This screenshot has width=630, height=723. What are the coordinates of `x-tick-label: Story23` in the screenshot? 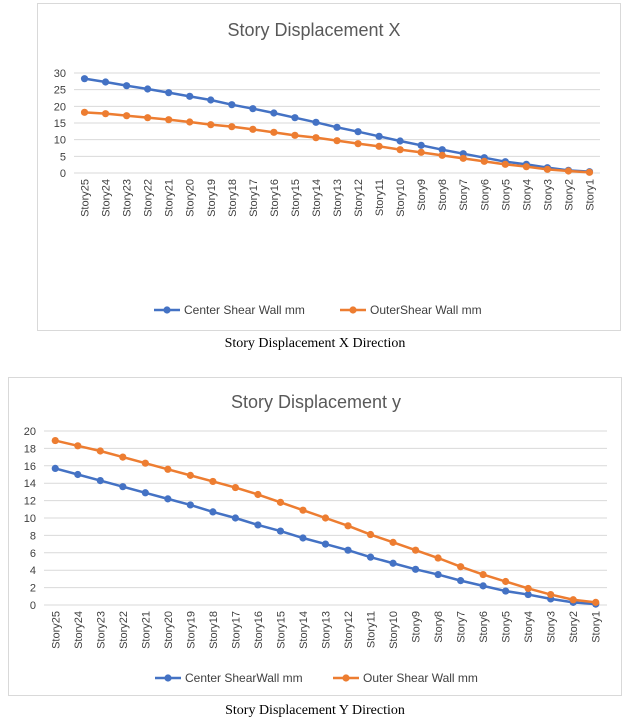 It's located at (128, 198).